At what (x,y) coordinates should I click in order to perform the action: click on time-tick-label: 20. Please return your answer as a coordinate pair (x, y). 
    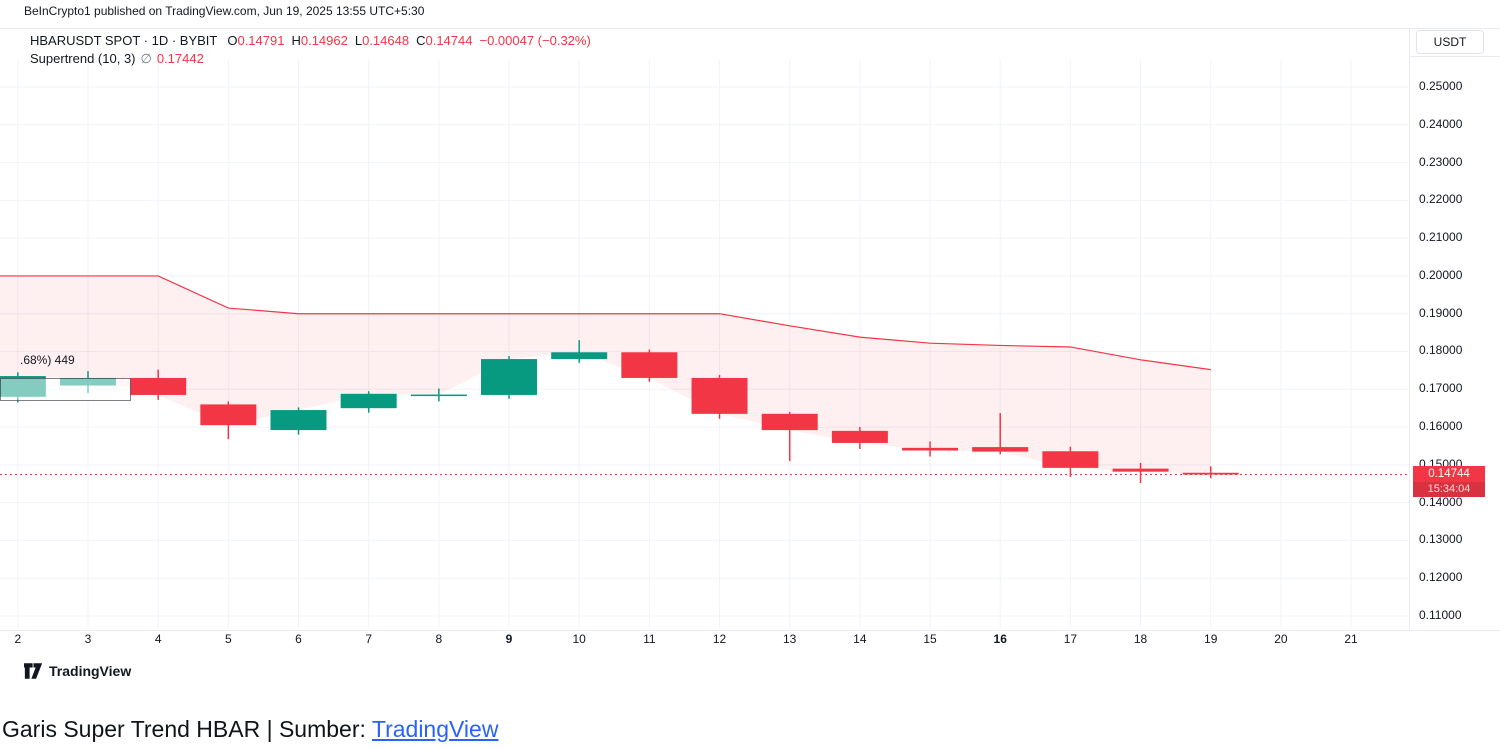
    Looking at the image, I should click on (1281, 639).